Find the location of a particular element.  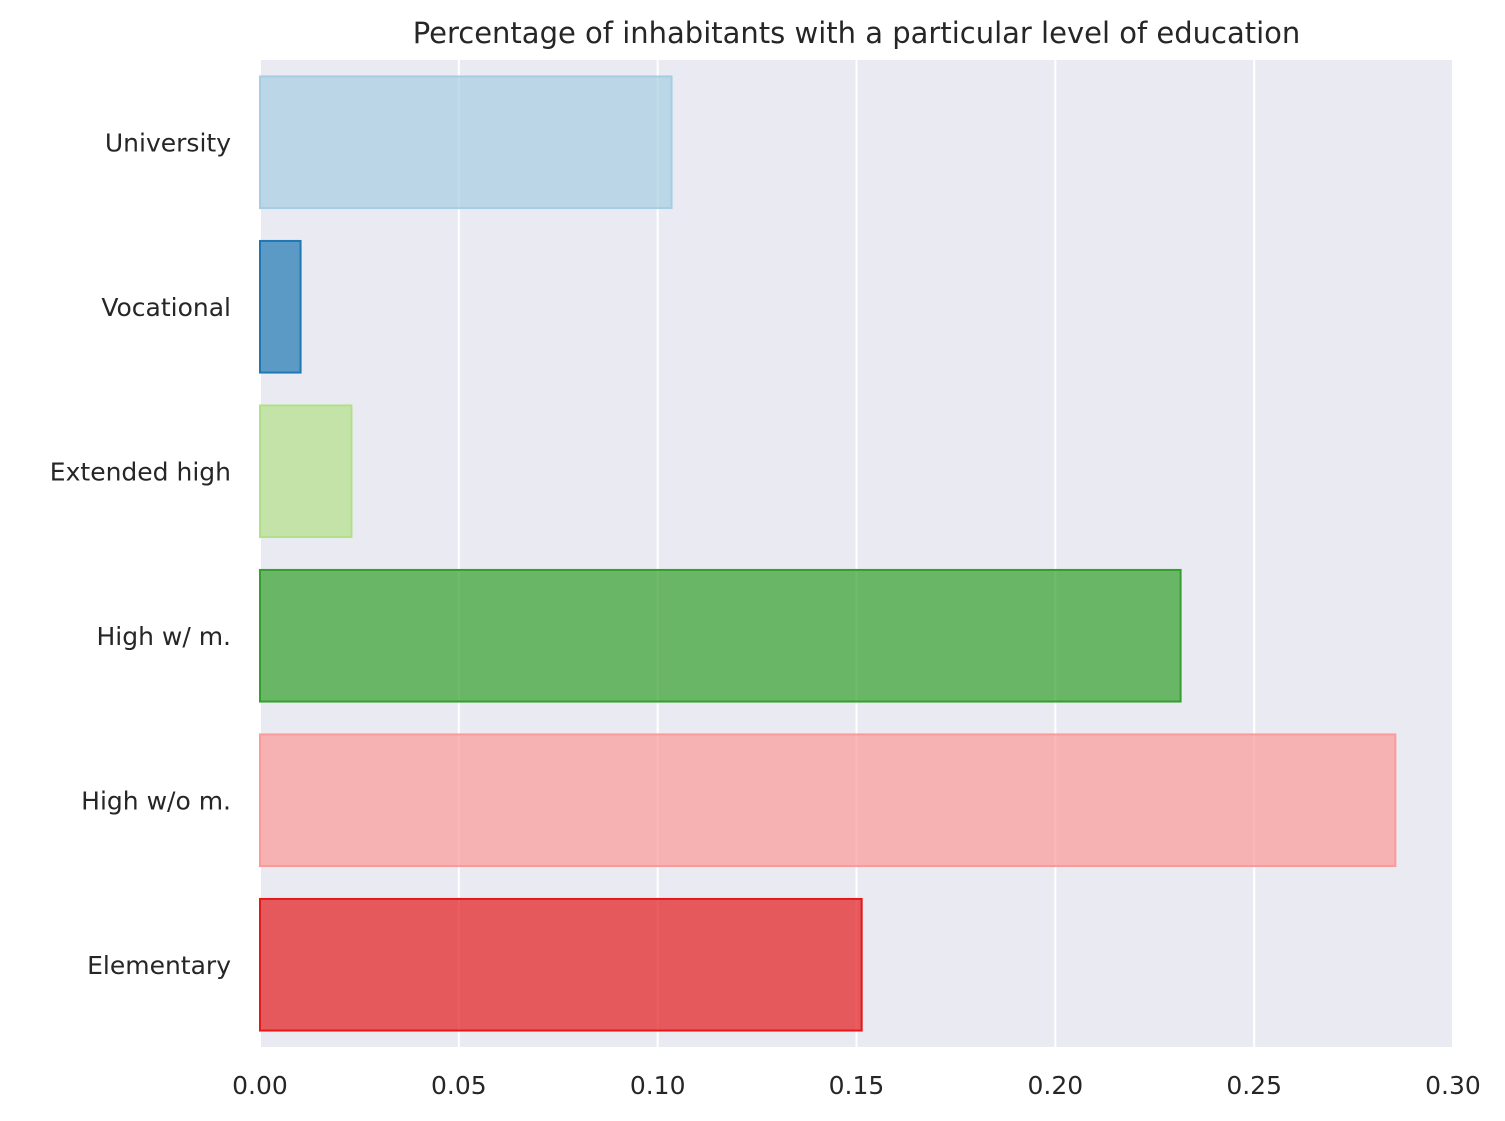

x-tick-label: 0.25 is located at coordinates (1254, 1085).